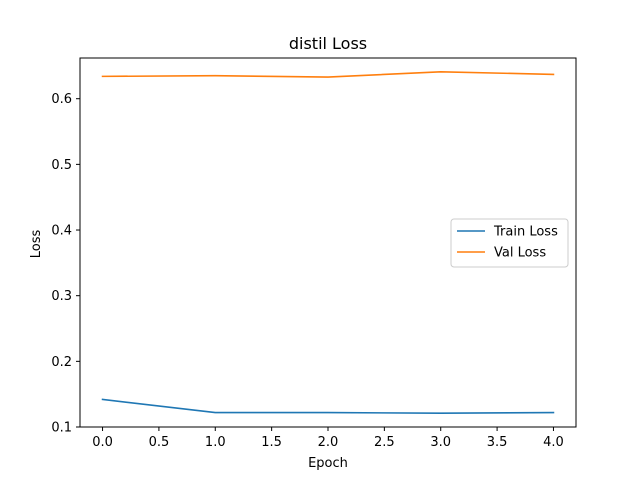 The image size is (640, 480). What do you see at coordinates (61, 231) in the screenshot?
I see `y-tick-label: 0.4` at bounding box center [61, 231].